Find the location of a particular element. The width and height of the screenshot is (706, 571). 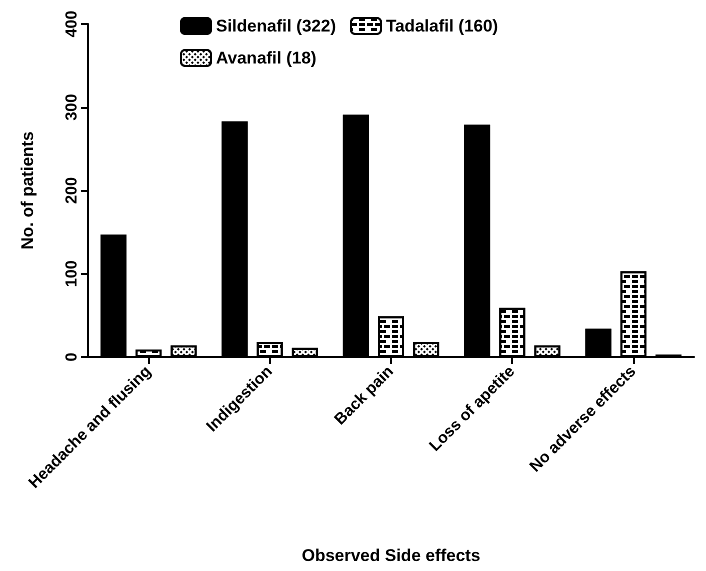

y-tick-label: 300 is located at coordinates (72, 107).